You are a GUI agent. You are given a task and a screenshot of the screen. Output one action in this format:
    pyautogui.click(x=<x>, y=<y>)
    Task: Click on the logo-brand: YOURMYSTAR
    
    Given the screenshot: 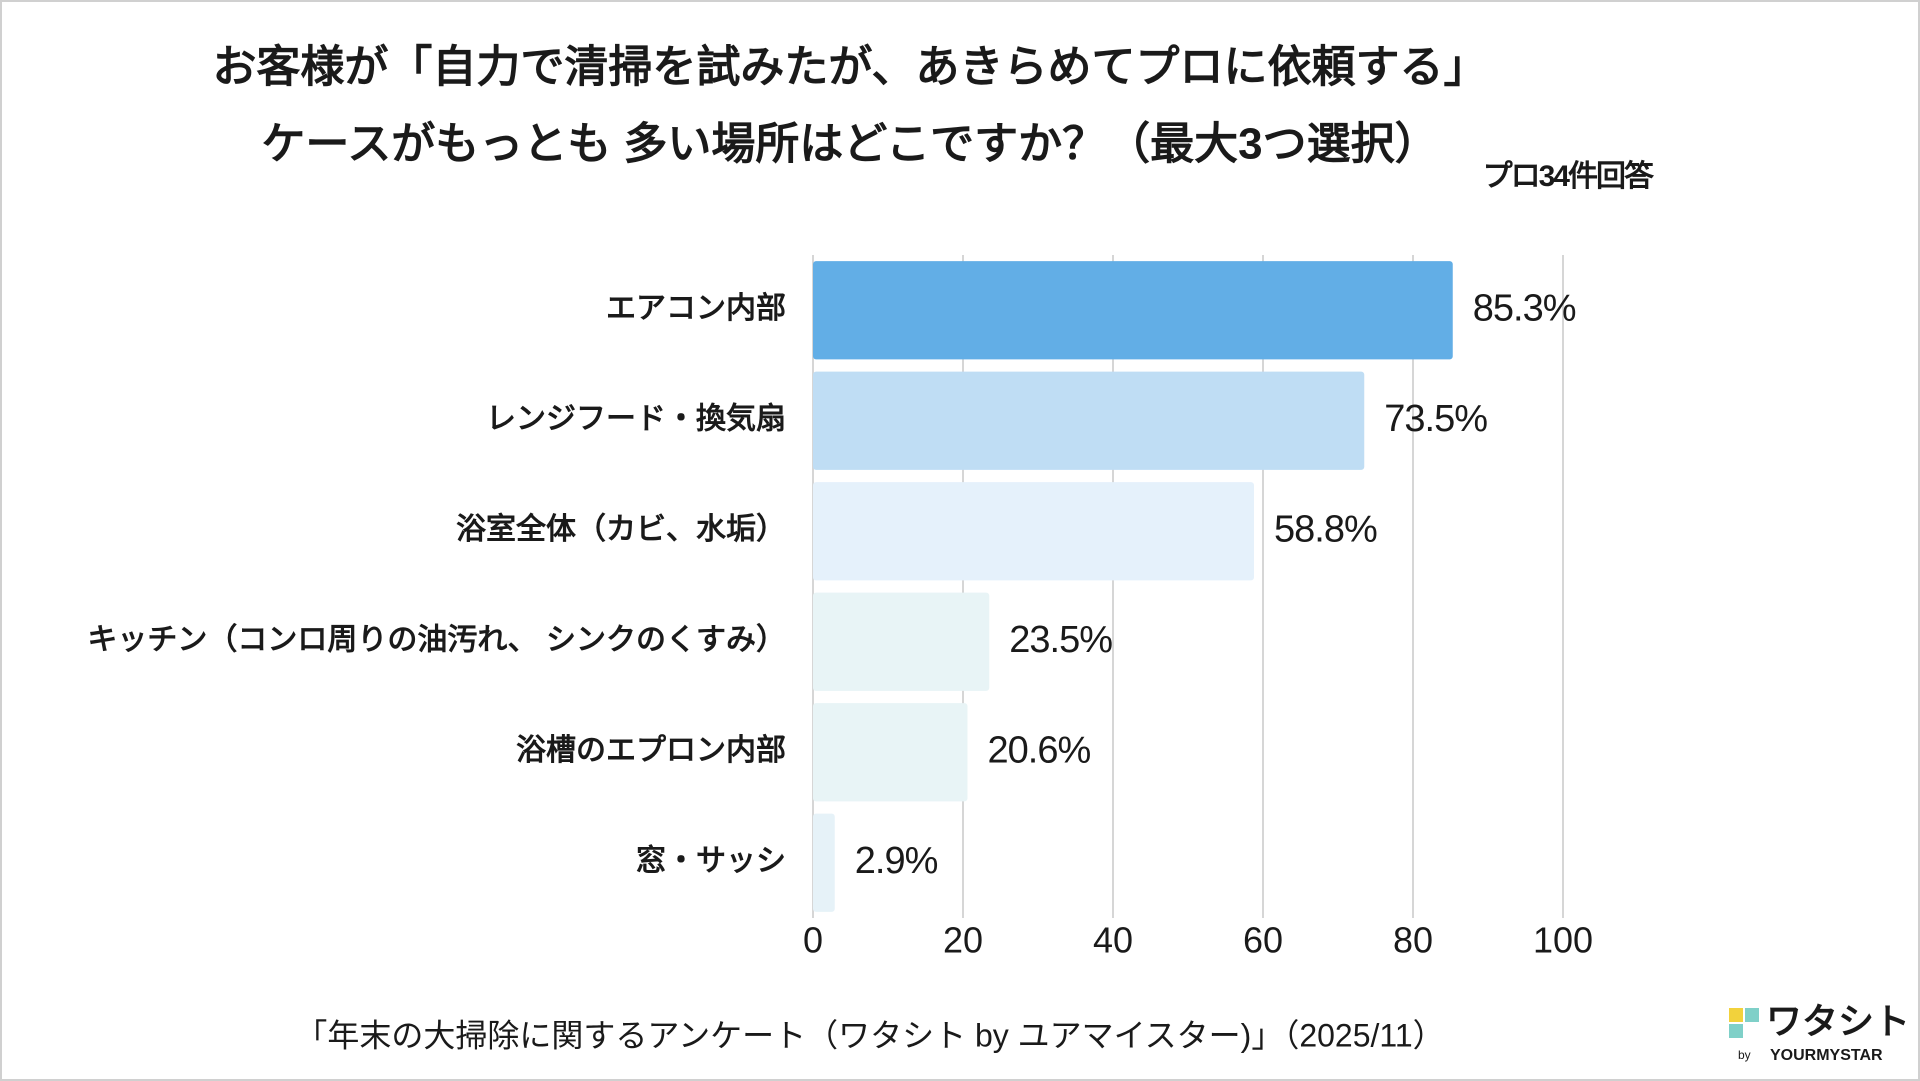 What is the action you would take?
    pyautogui.click(x=1826, y=1055)
    